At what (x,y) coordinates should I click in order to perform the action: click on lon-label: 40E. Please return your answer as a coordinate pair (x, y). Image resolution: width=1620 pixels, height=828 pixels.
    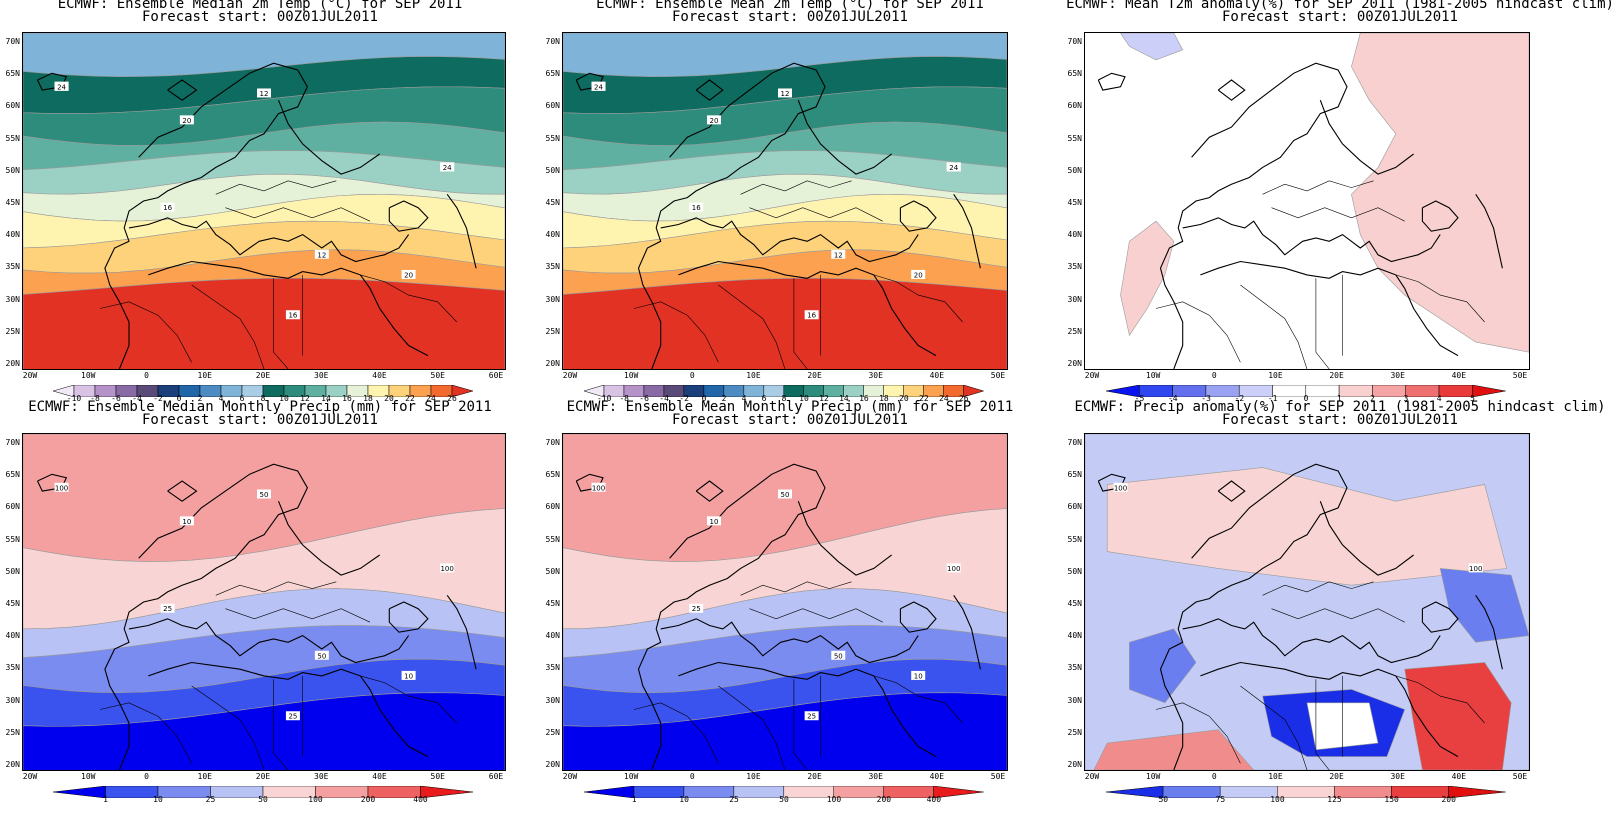
    Looking at the image, I should click on (937, 776).